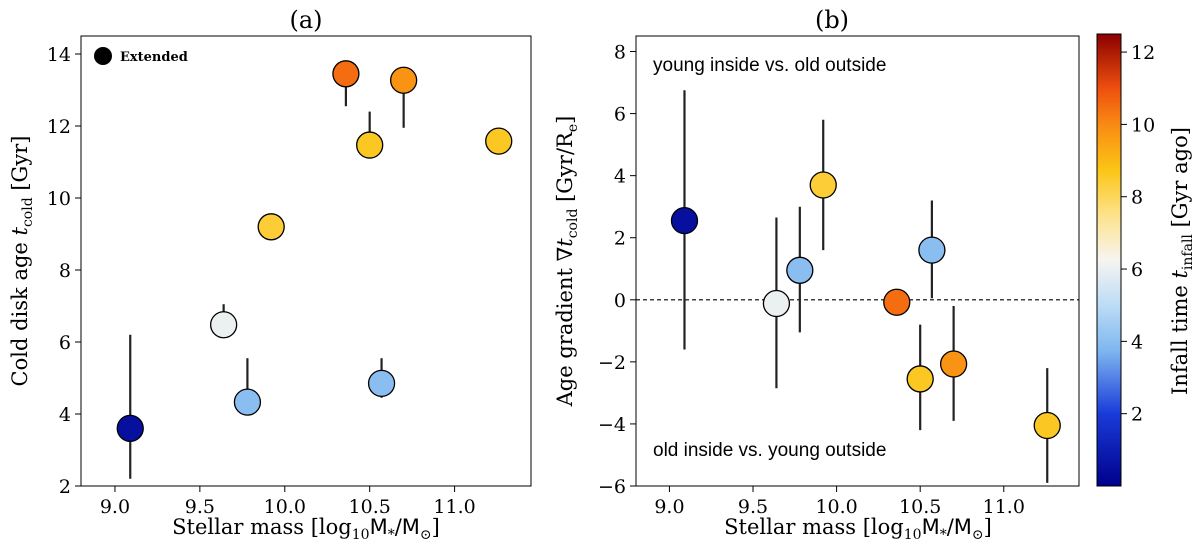  I want to click on colorbar-tick-label: 6, so click(1137, 270).